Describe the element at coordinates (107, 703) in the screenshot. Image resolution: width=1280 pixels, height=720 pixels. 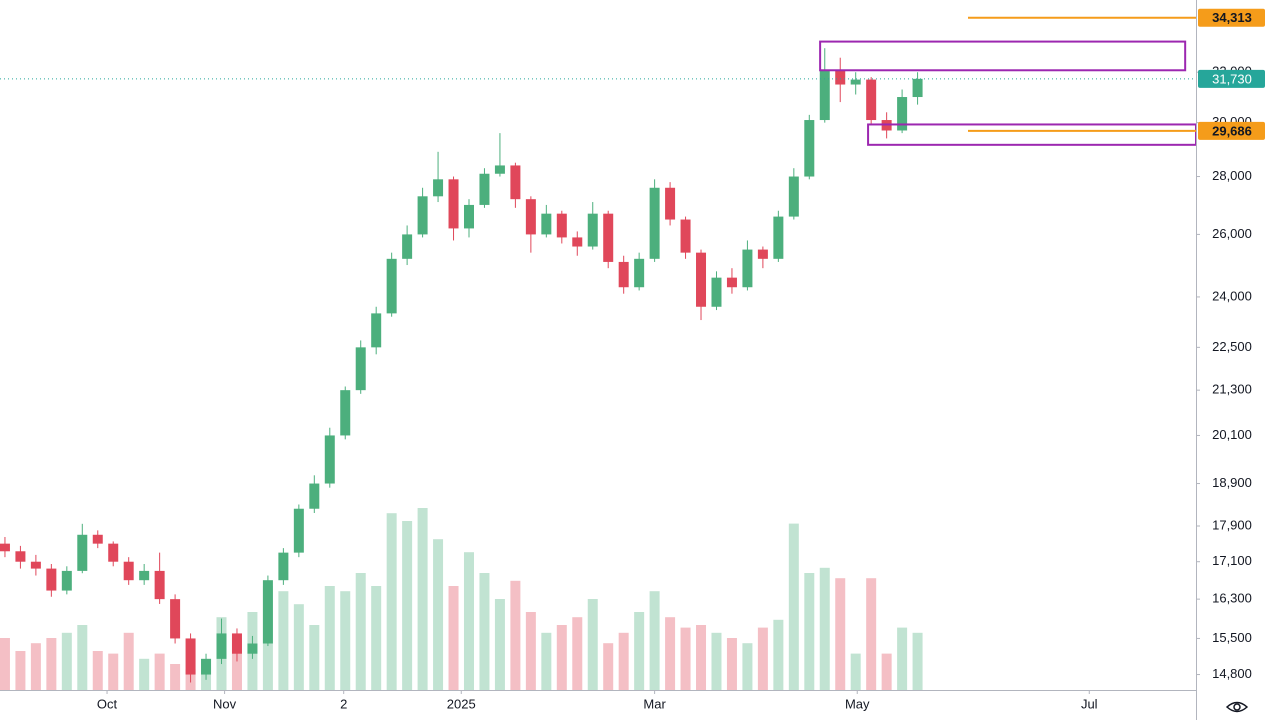
I see `x-tick-label: Oct` at that location.